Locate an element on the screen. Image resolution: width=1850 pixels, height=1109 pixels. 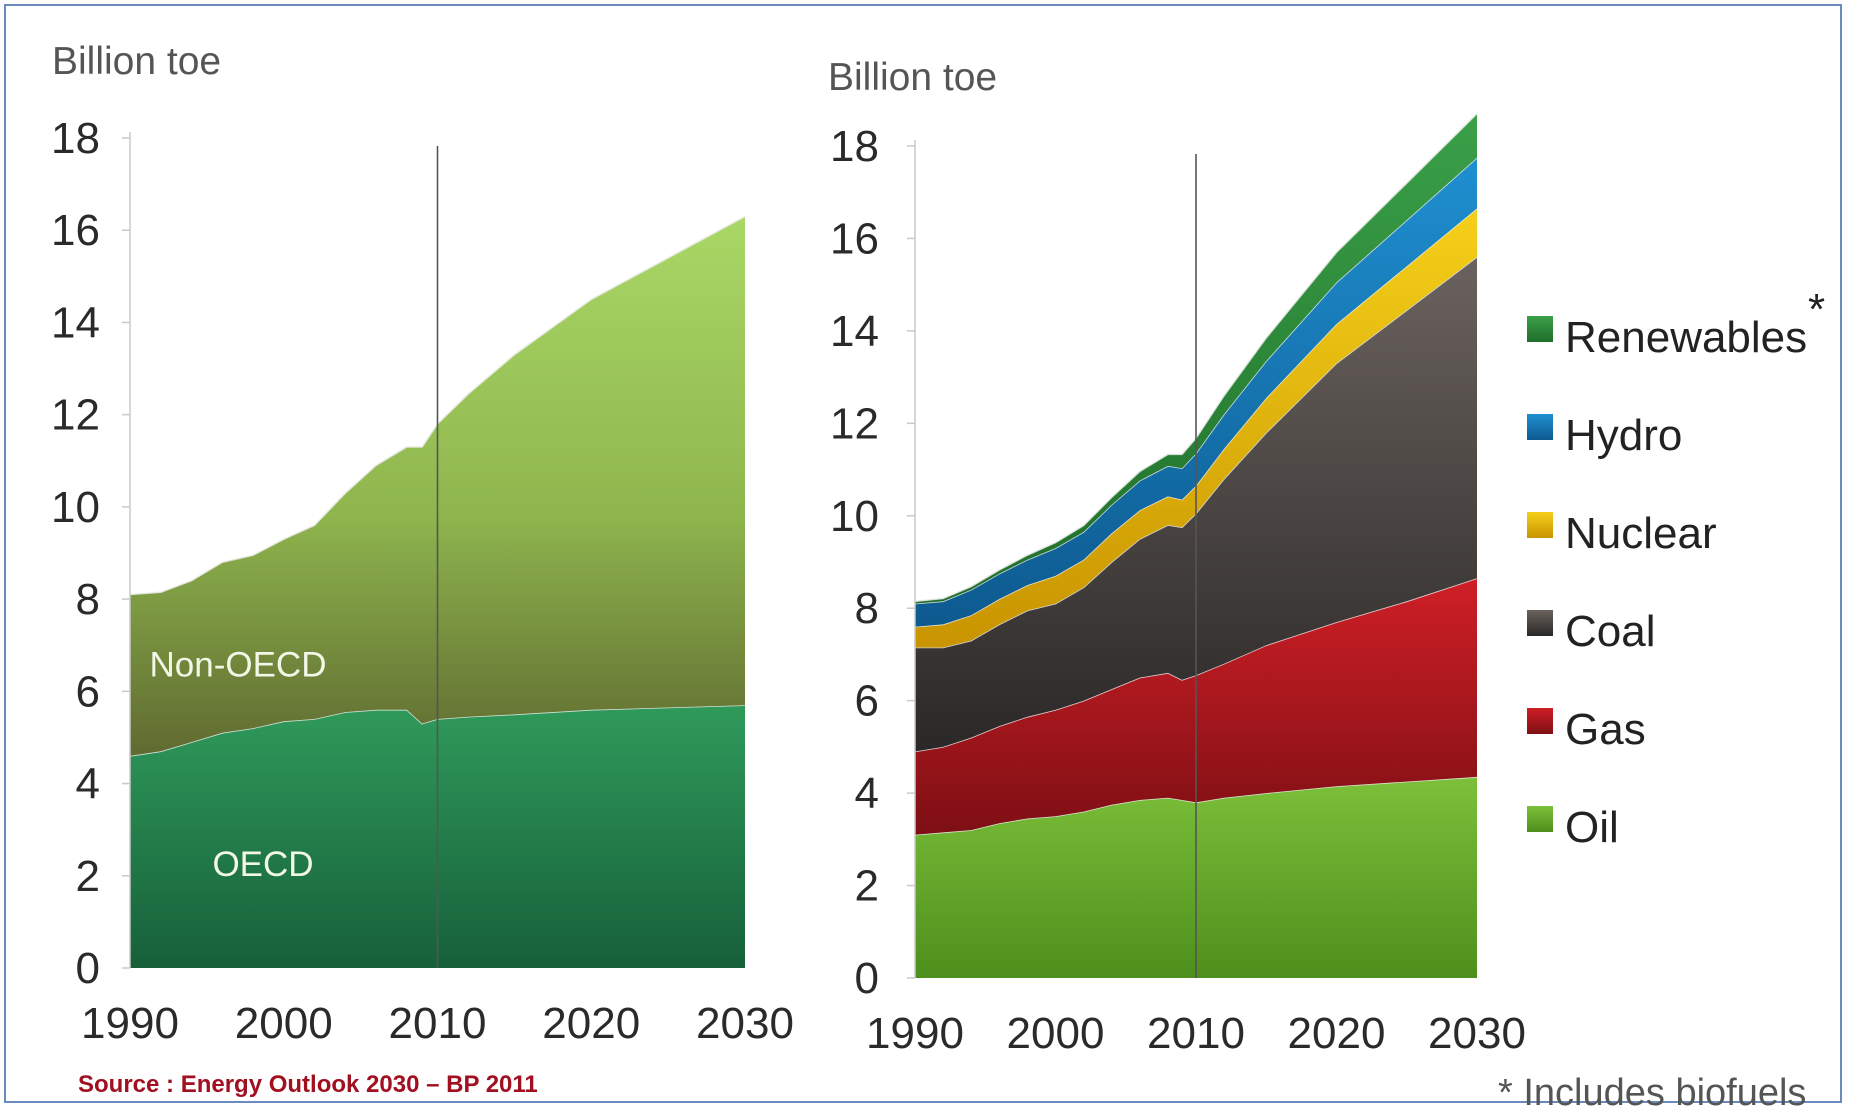
legend-swatch-hydro is located at coordinates (1540, 427).